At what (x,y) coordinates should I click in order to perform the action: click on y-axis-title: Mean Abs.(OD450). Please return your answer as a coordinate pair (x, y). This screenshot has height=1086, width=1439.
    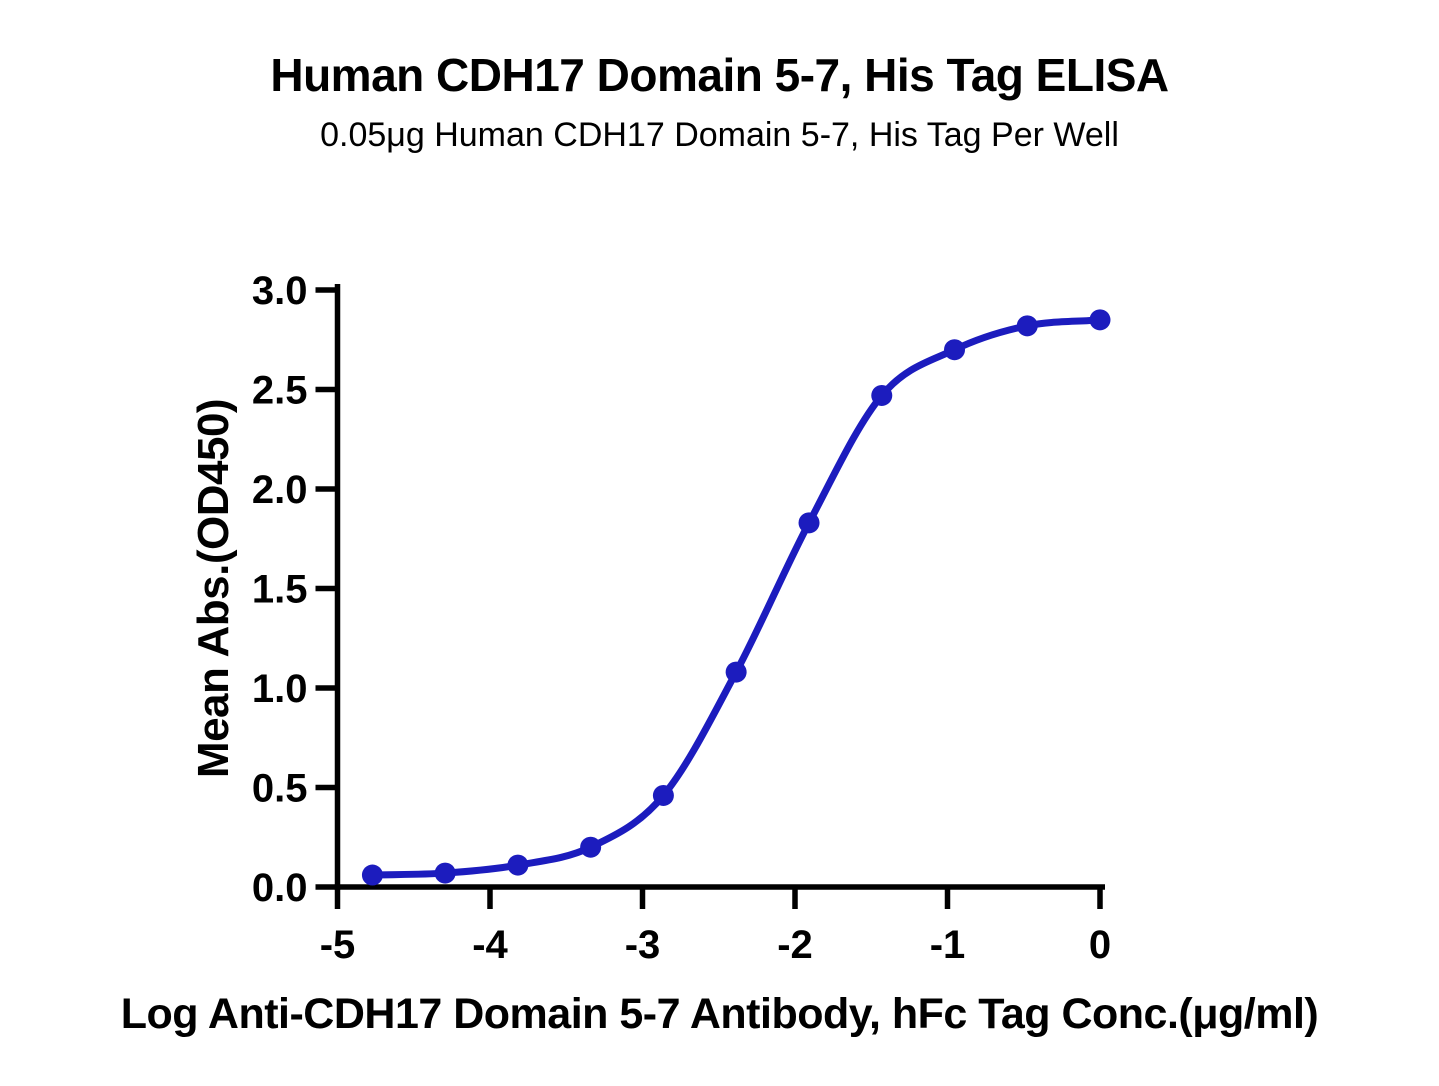
    Looking at the image, I should click on (213, 588).